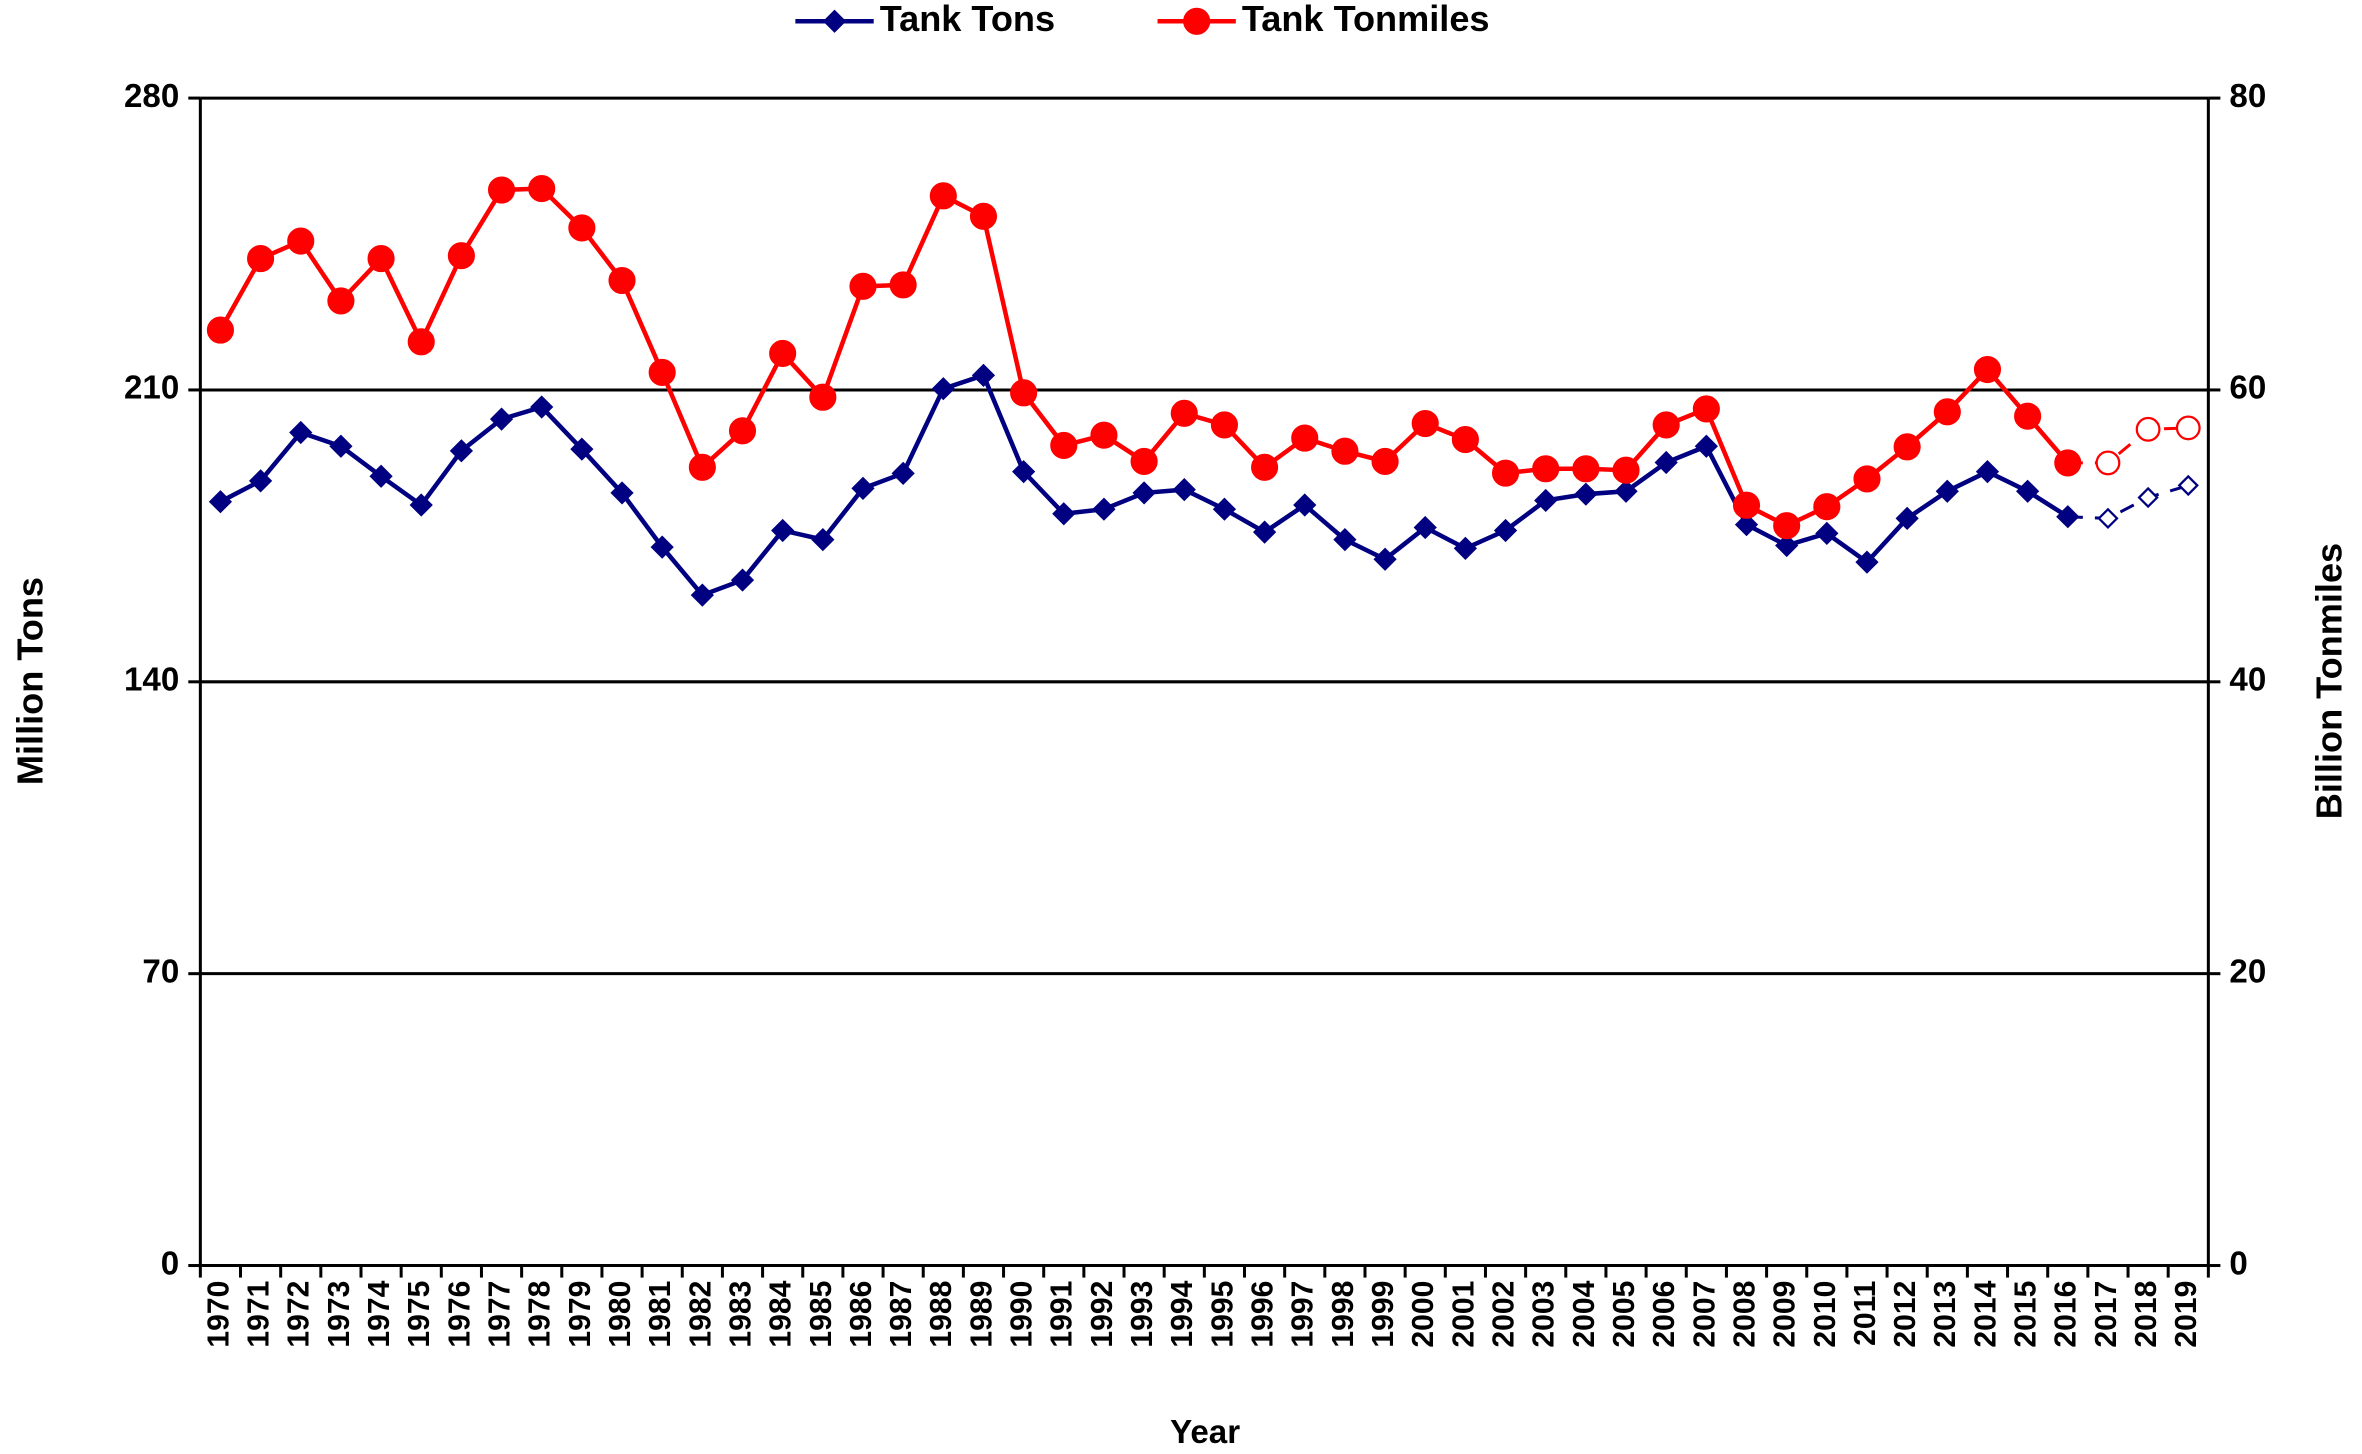  Describe the element at coordinates (1504, 1314) in the screenshot. I see `x-tick-label: 2002` at that location.